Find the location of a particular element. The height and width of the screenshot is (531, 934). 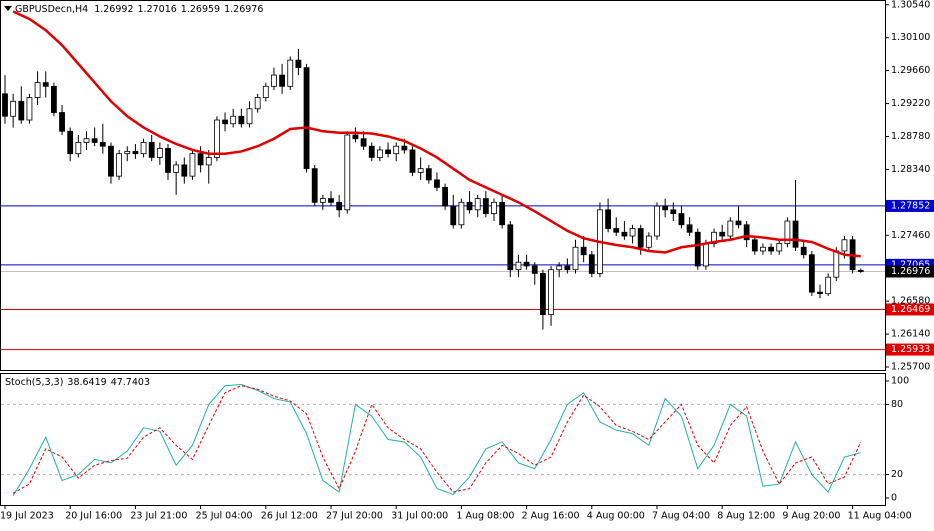

price-level-label: 1.27852 is located at coordinates (910, 205).